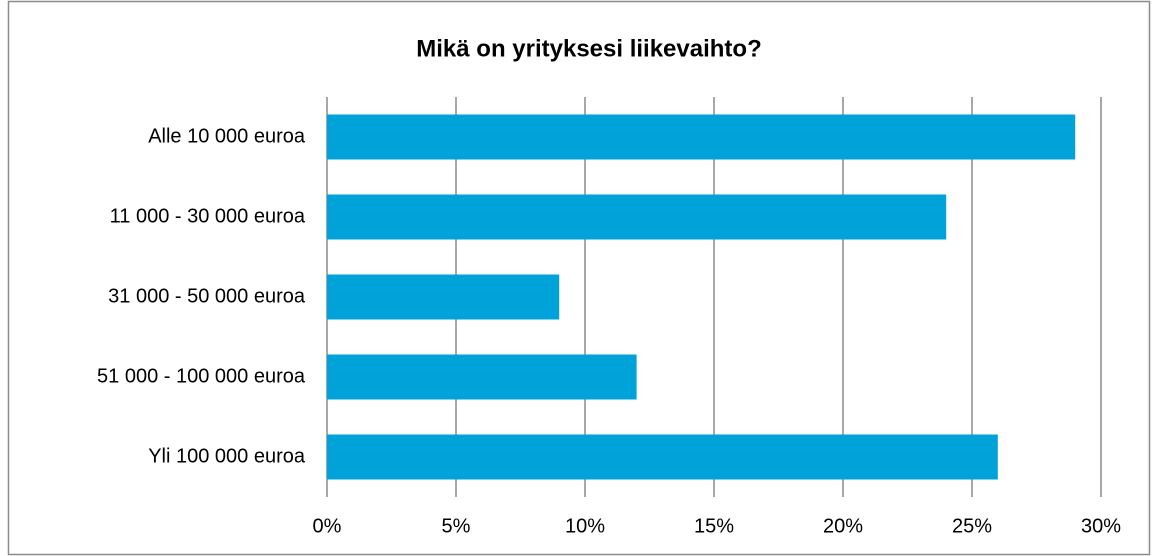  I want to click on x-tick-label: 0%, so click(327, 526).